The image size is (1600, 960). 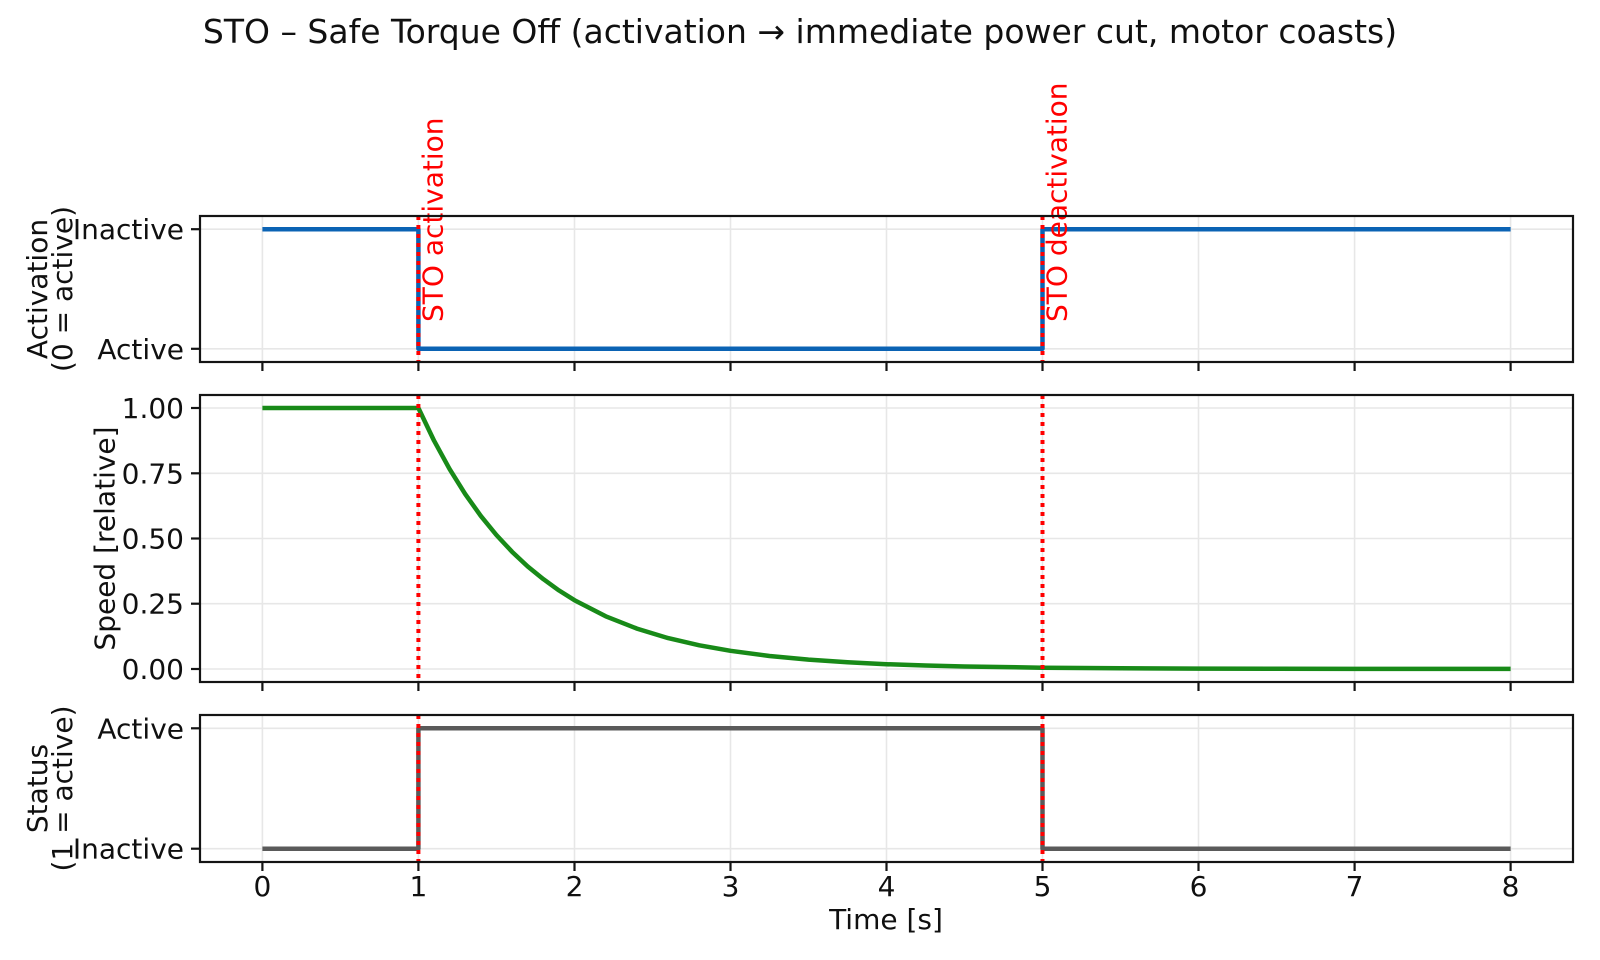 I want to click on y-axis-label: Speed [relative], so click(x=105, y=538).